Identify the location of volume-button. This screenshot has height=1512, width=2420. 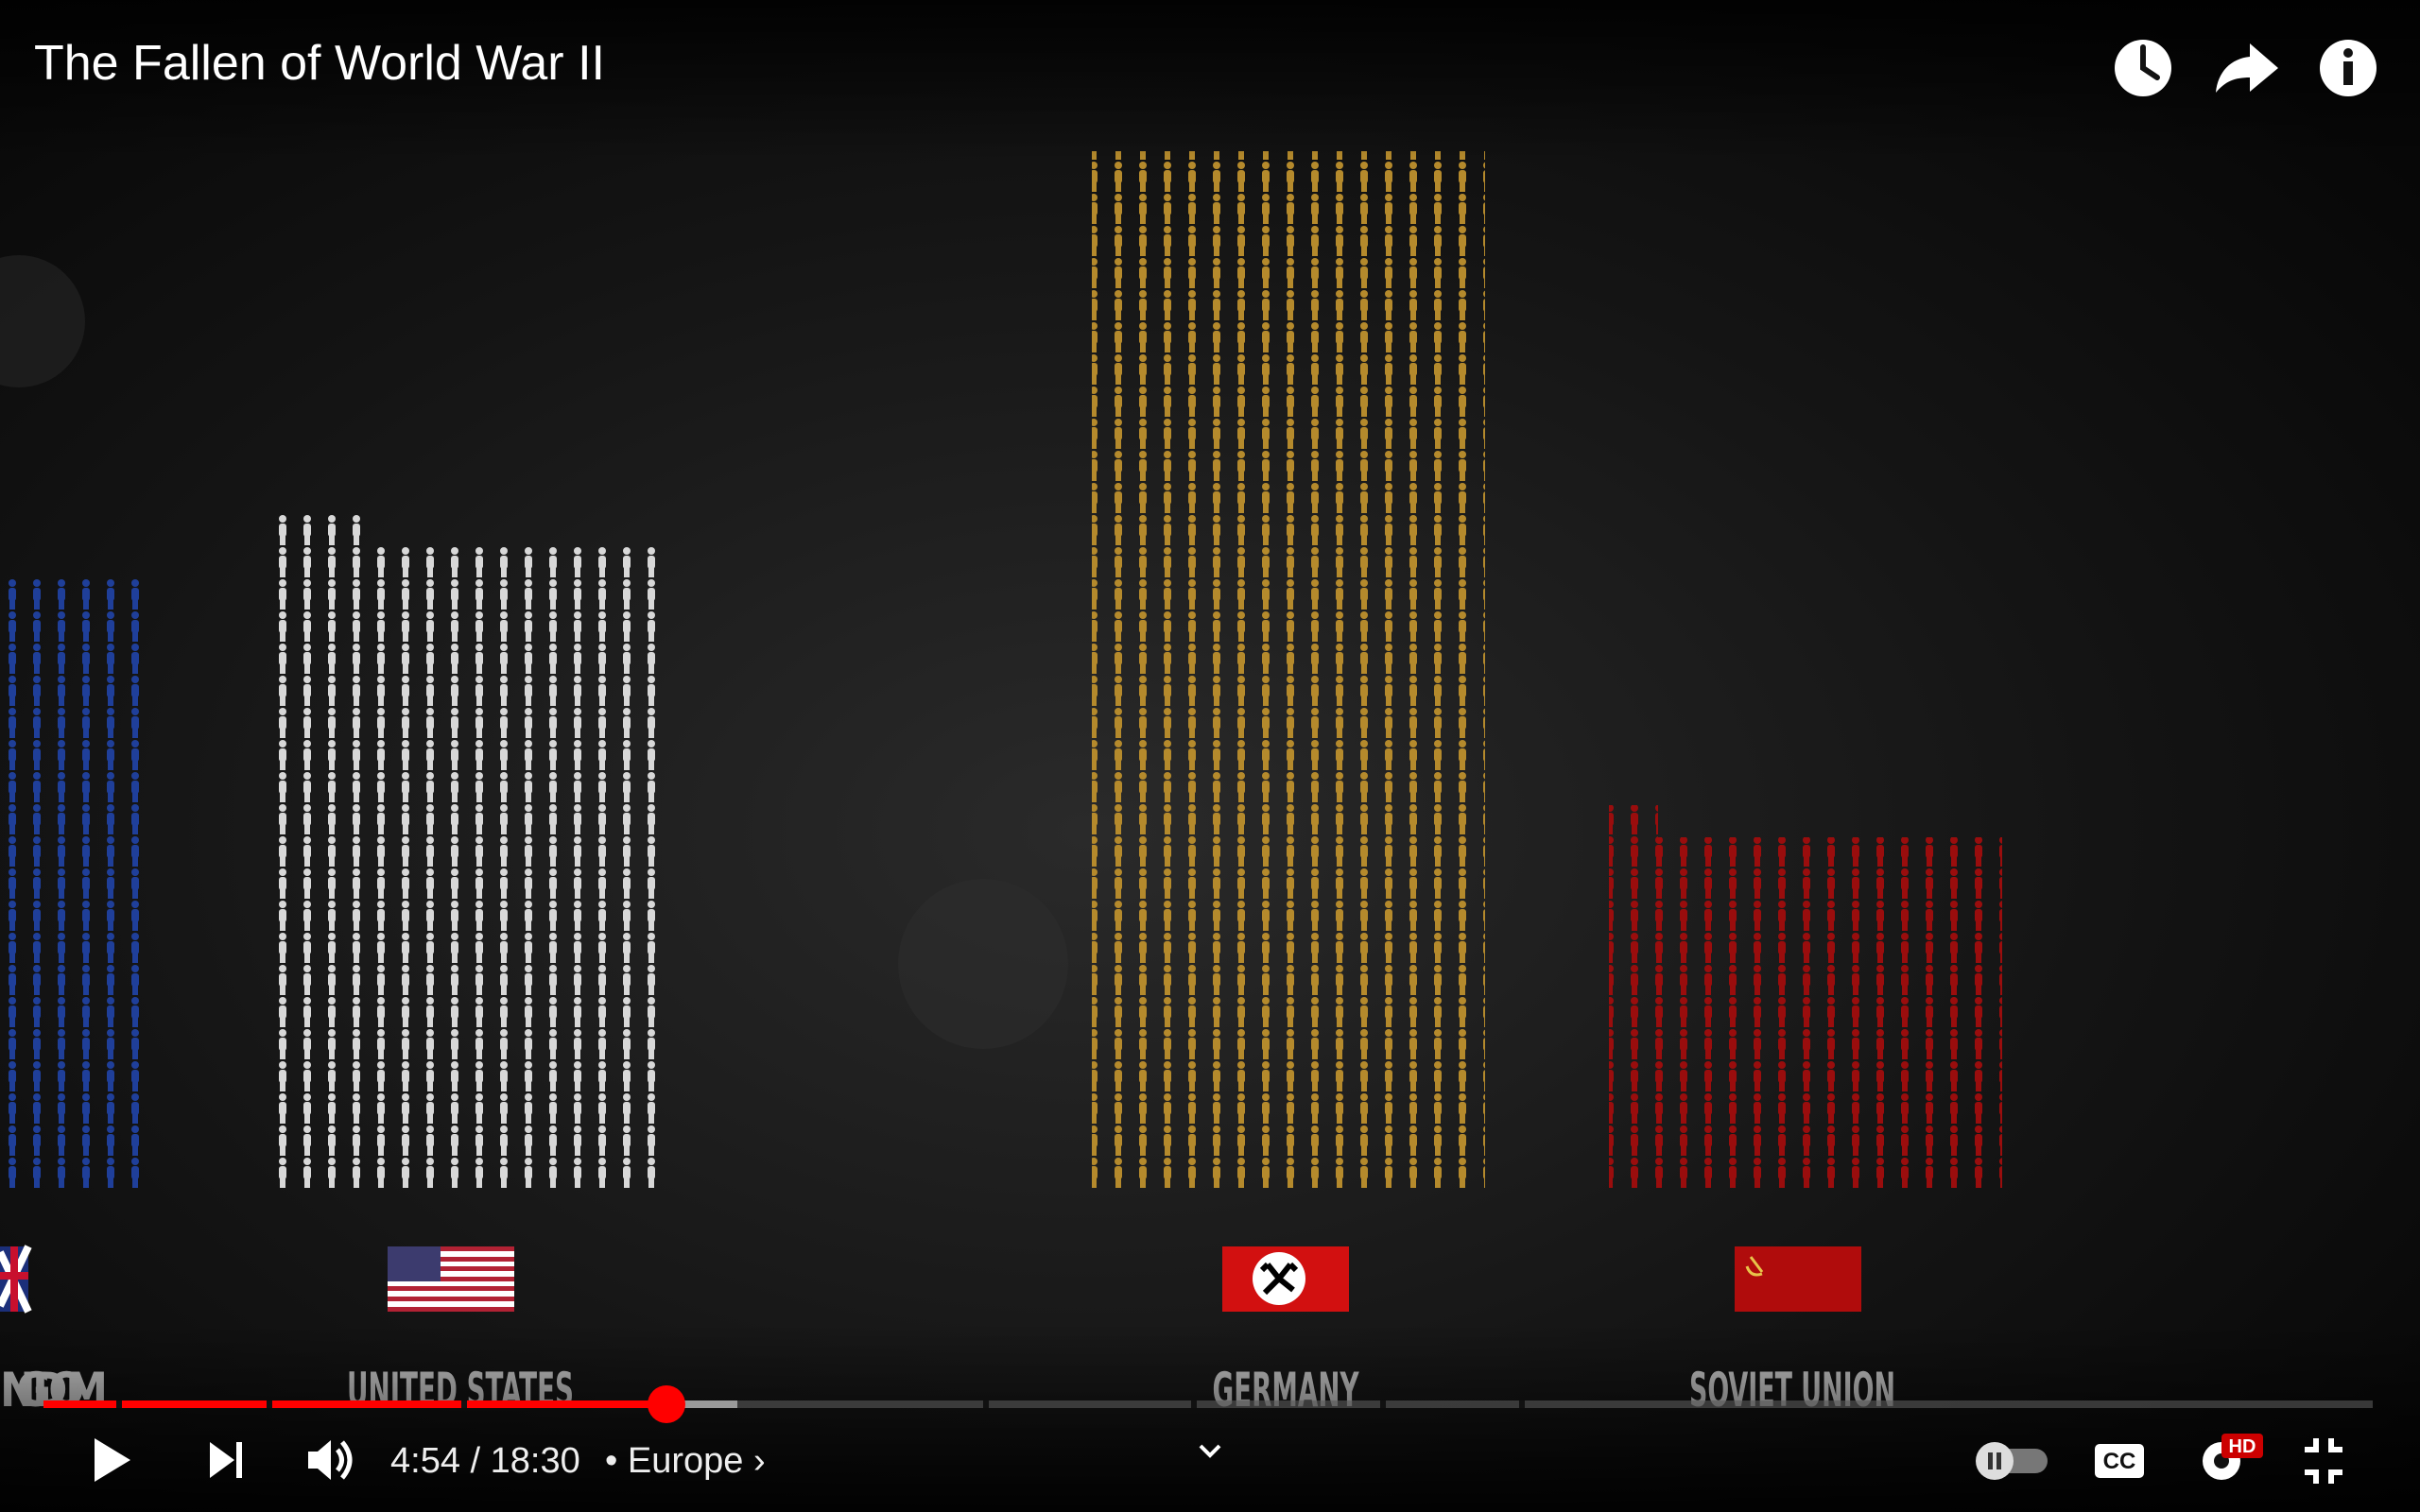
(330, 1460).